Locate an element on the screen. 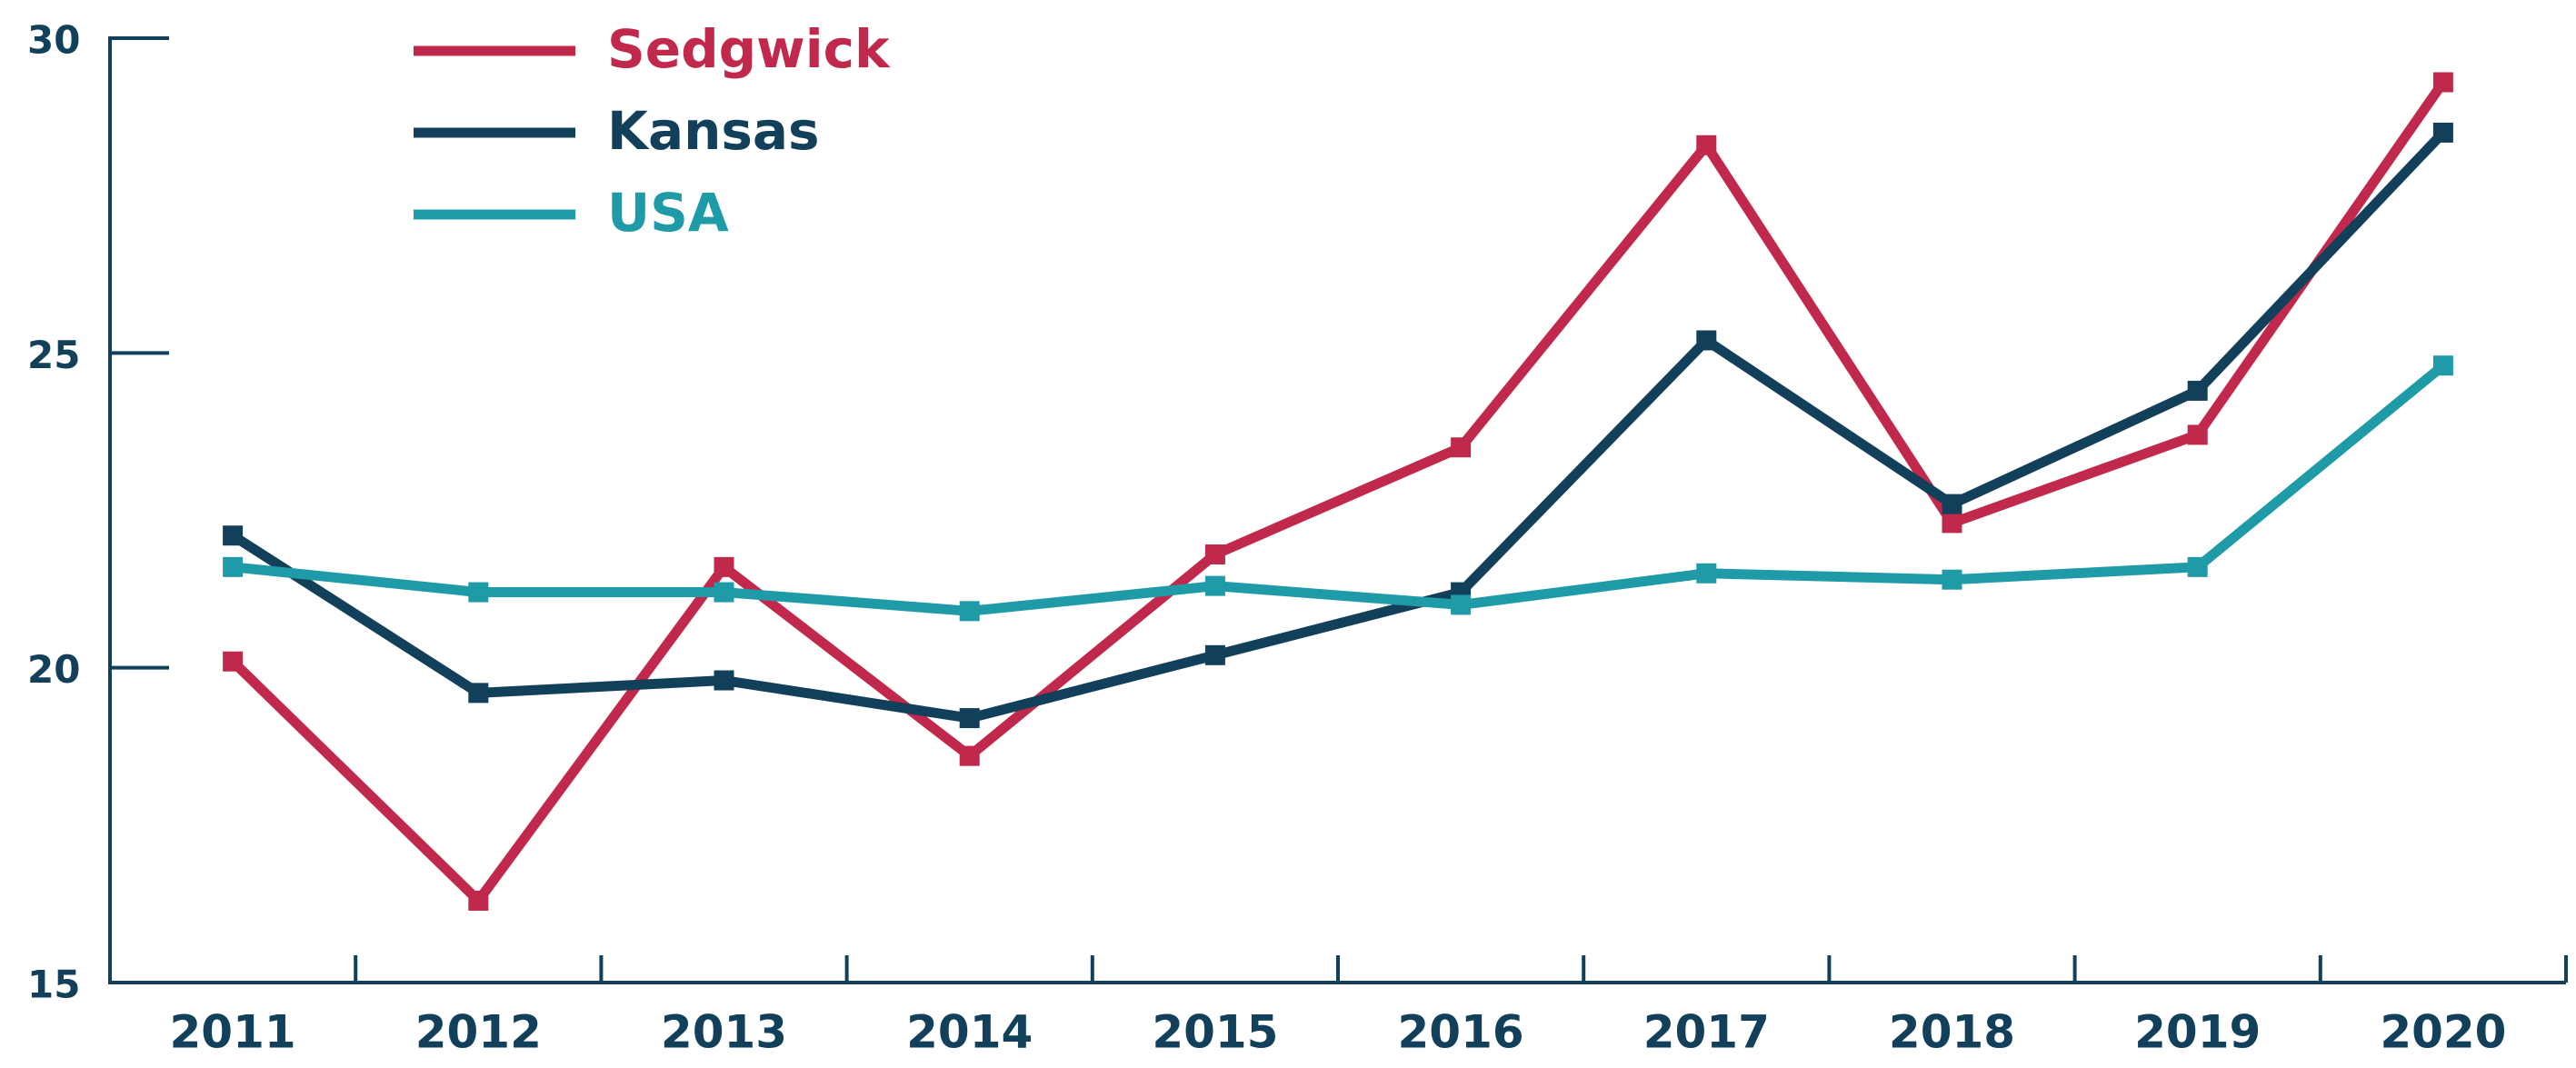 This screenshot has width=2576, height=1068. legend-label: Sedgwick is located at coordinates (749, 49).